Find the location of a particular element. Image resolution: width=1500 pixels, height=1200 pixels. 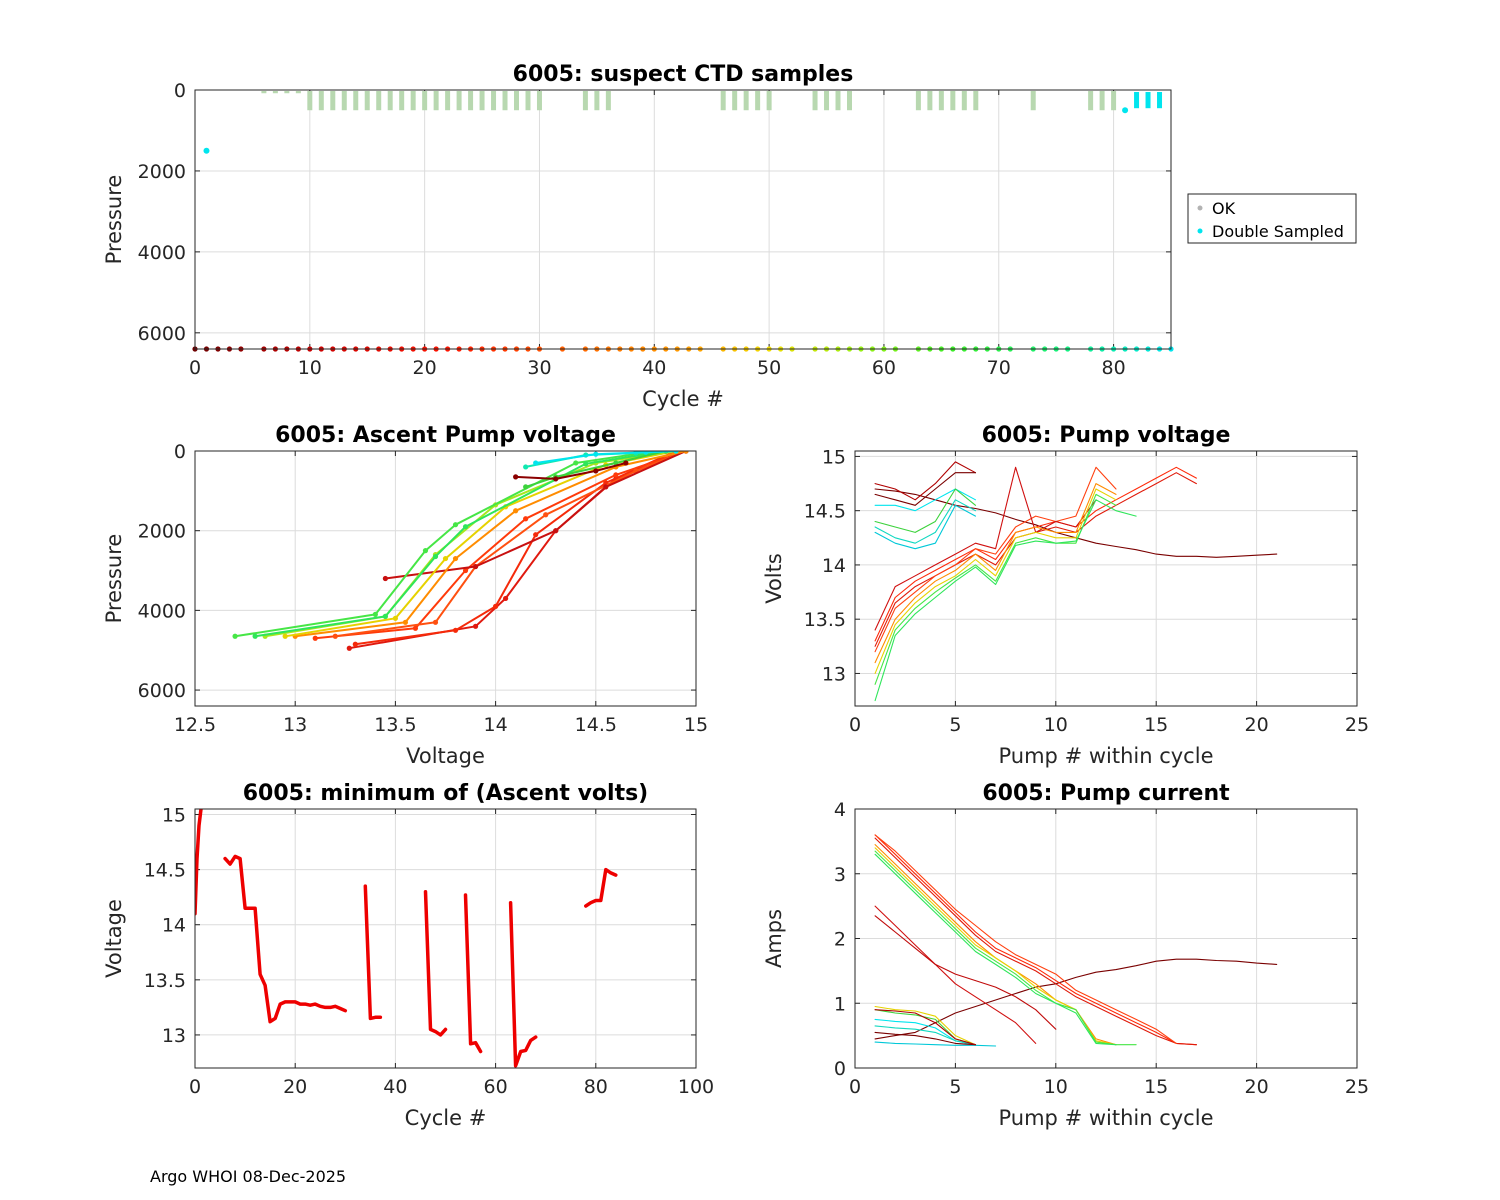

y-tick-label: 13.5 is located at coordinates (825, 620).